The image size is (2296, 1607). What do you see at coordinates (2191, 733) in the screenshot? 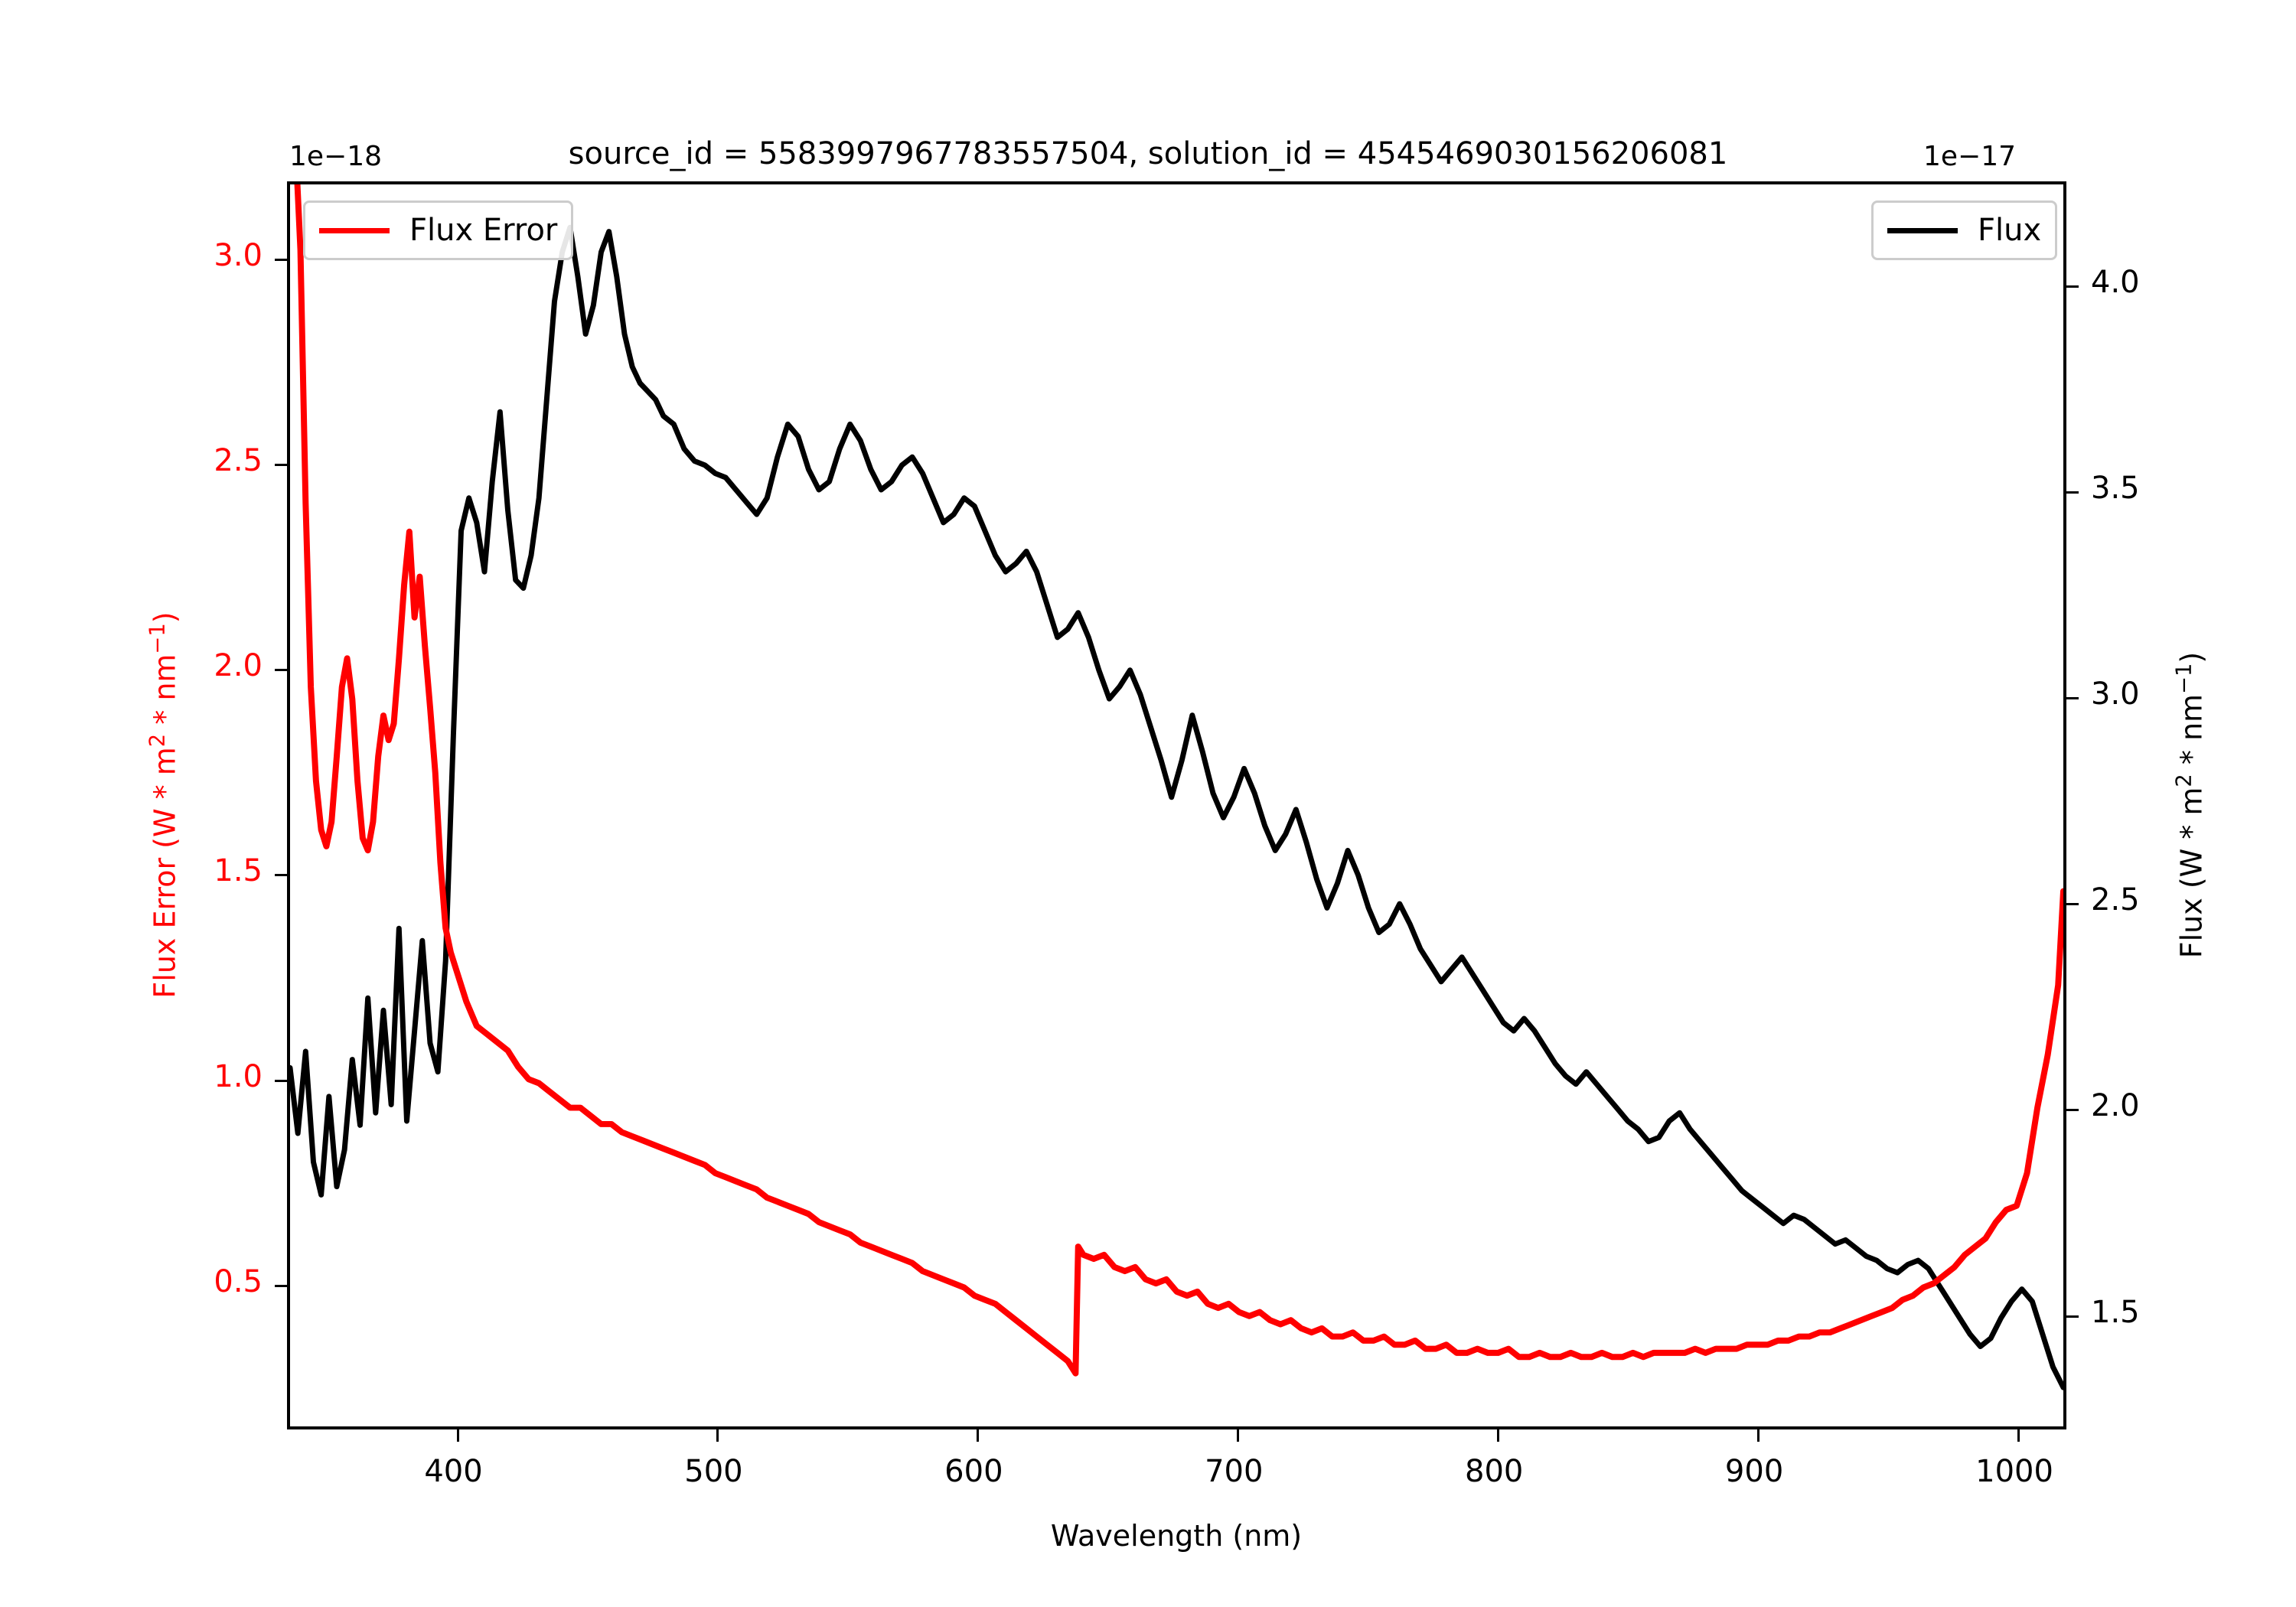
I see `right-axis-title-mid: * nm` at bounding box center [2191, 733].